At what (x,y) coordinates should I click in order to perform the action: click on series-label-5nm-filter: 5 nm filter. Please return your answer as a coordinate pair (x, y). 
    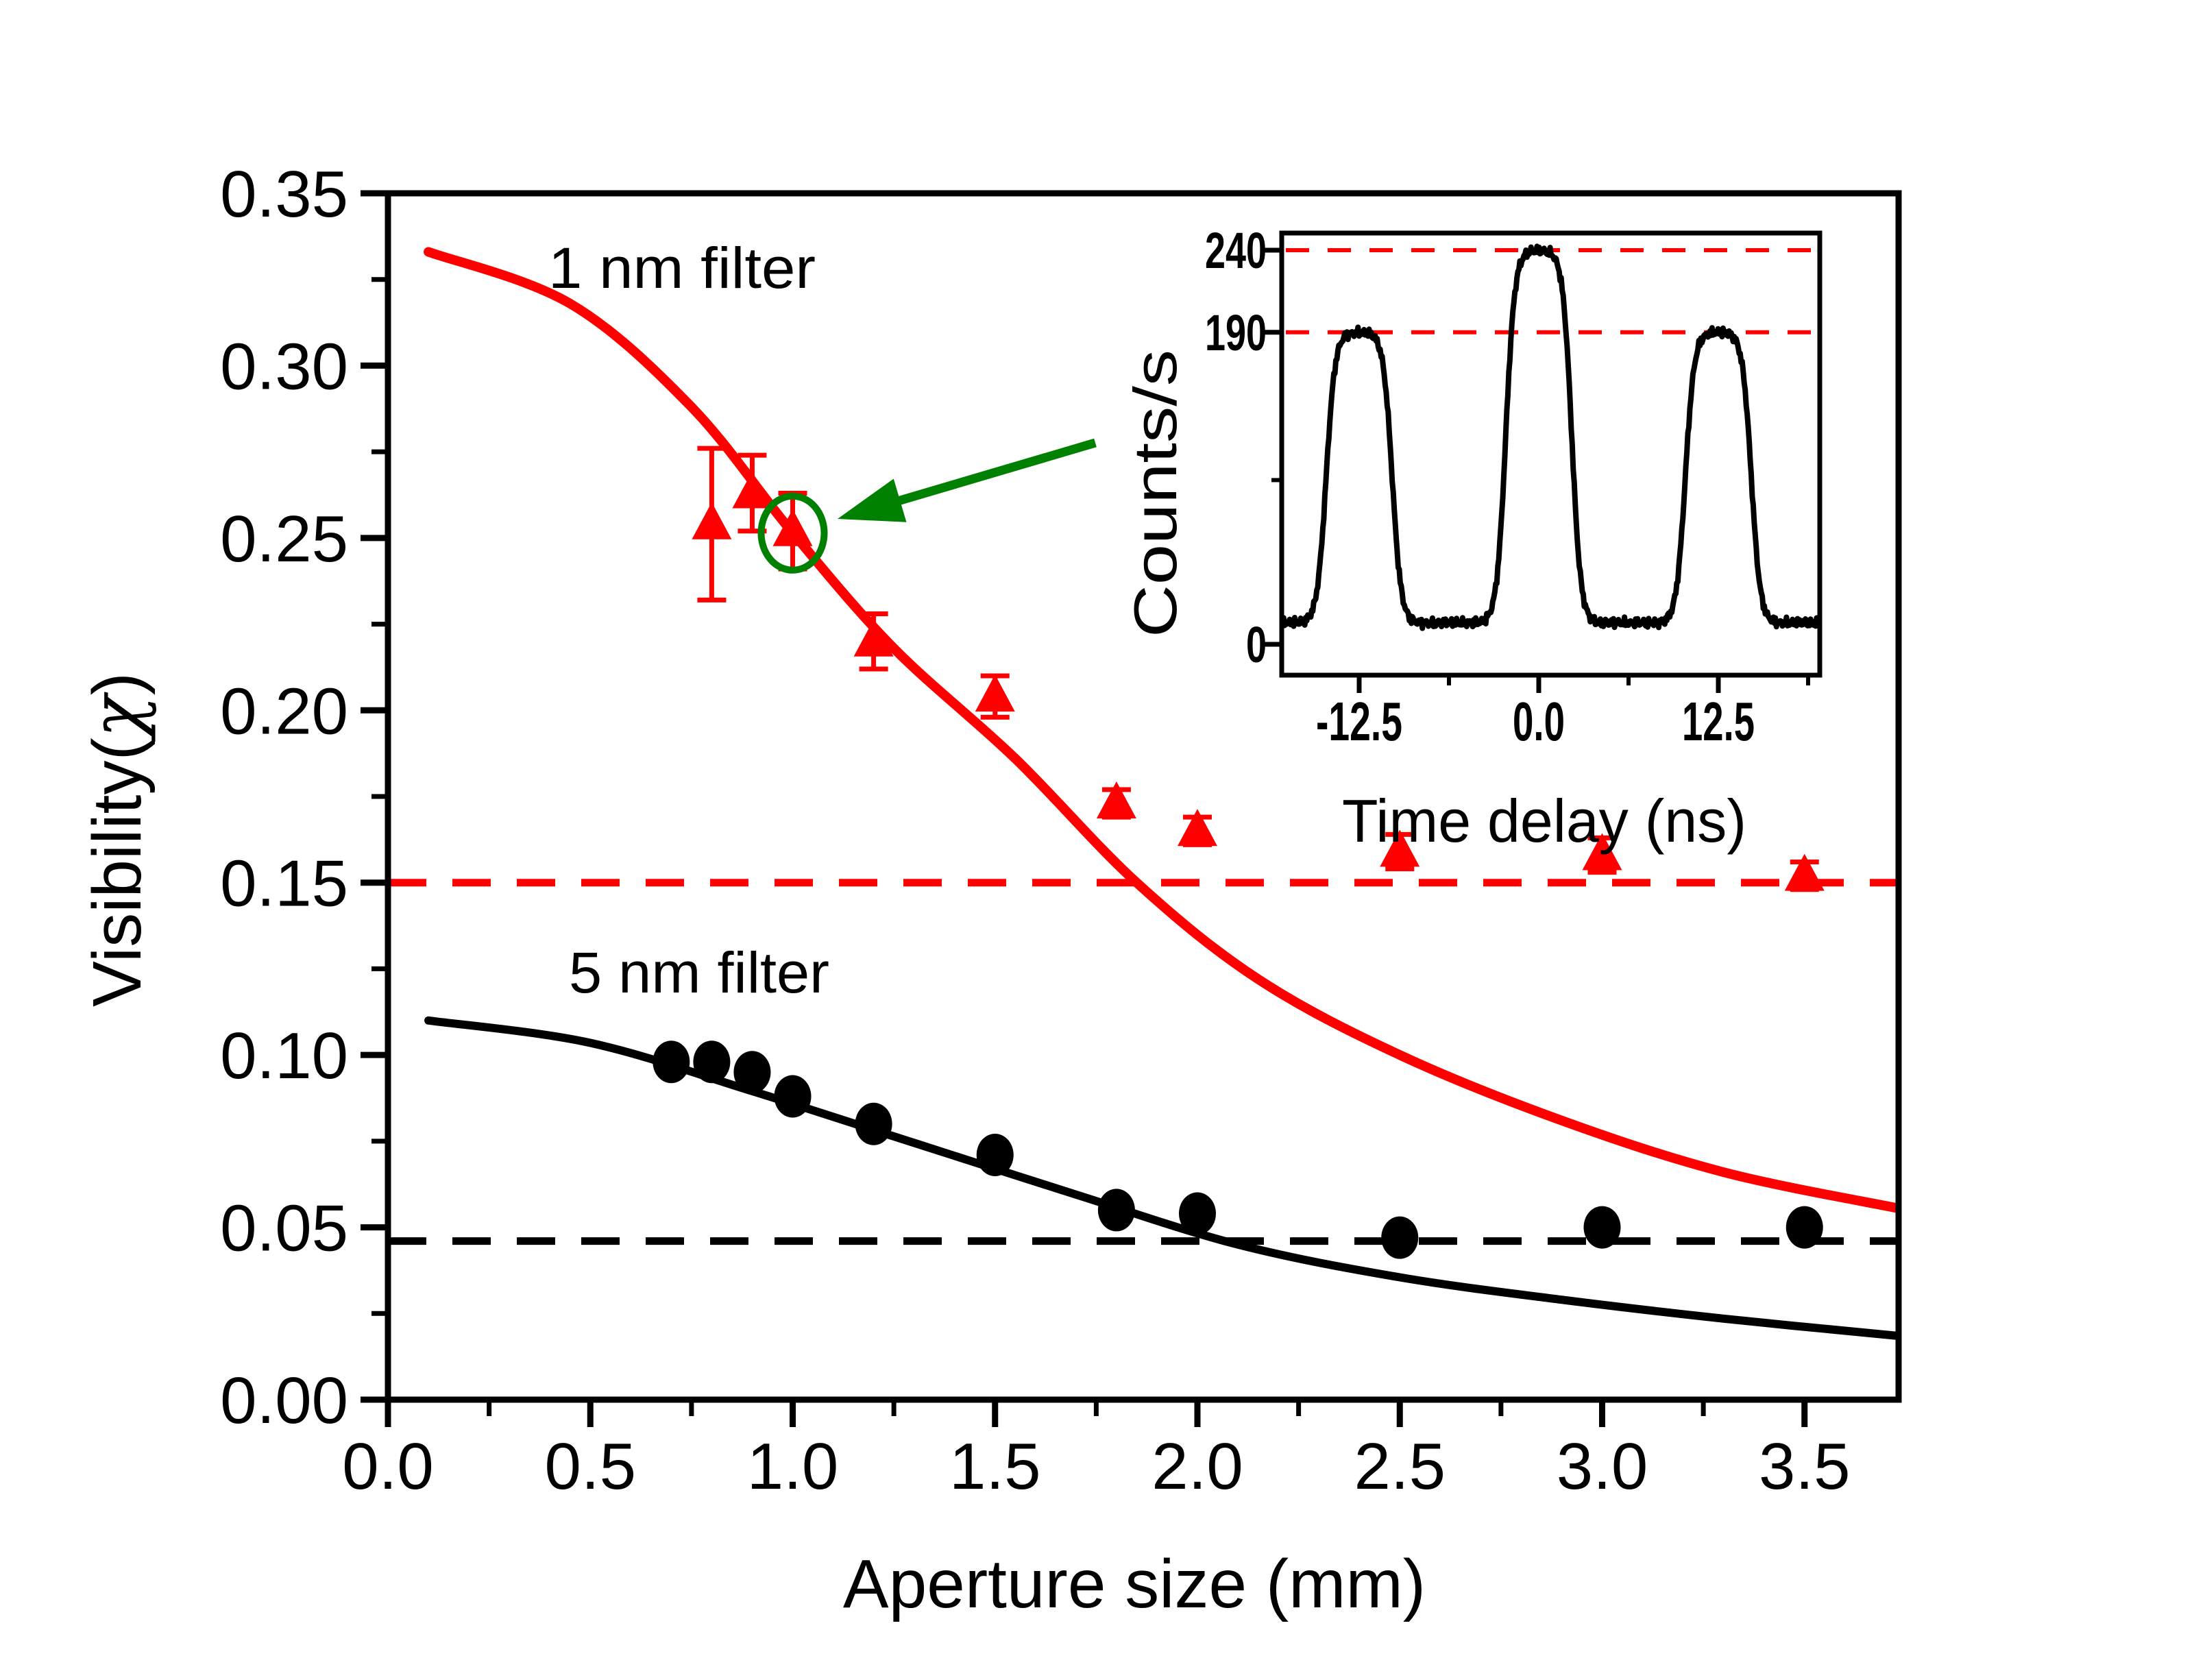
    Looking at the image, I should click on (699, 972).